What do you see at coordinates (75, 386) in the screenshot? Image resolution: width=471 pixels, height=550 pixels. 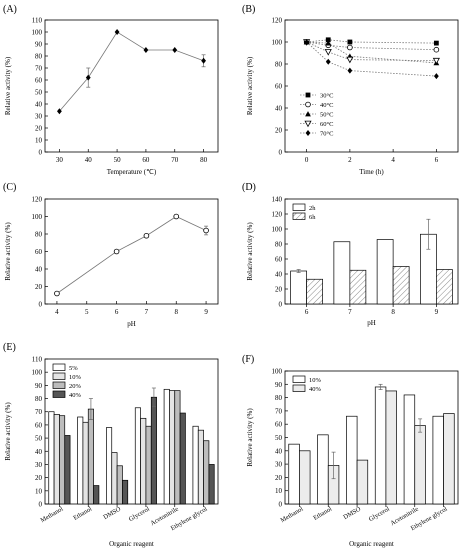 I see `legend-label: 20%` at bounding box center [75, 386].